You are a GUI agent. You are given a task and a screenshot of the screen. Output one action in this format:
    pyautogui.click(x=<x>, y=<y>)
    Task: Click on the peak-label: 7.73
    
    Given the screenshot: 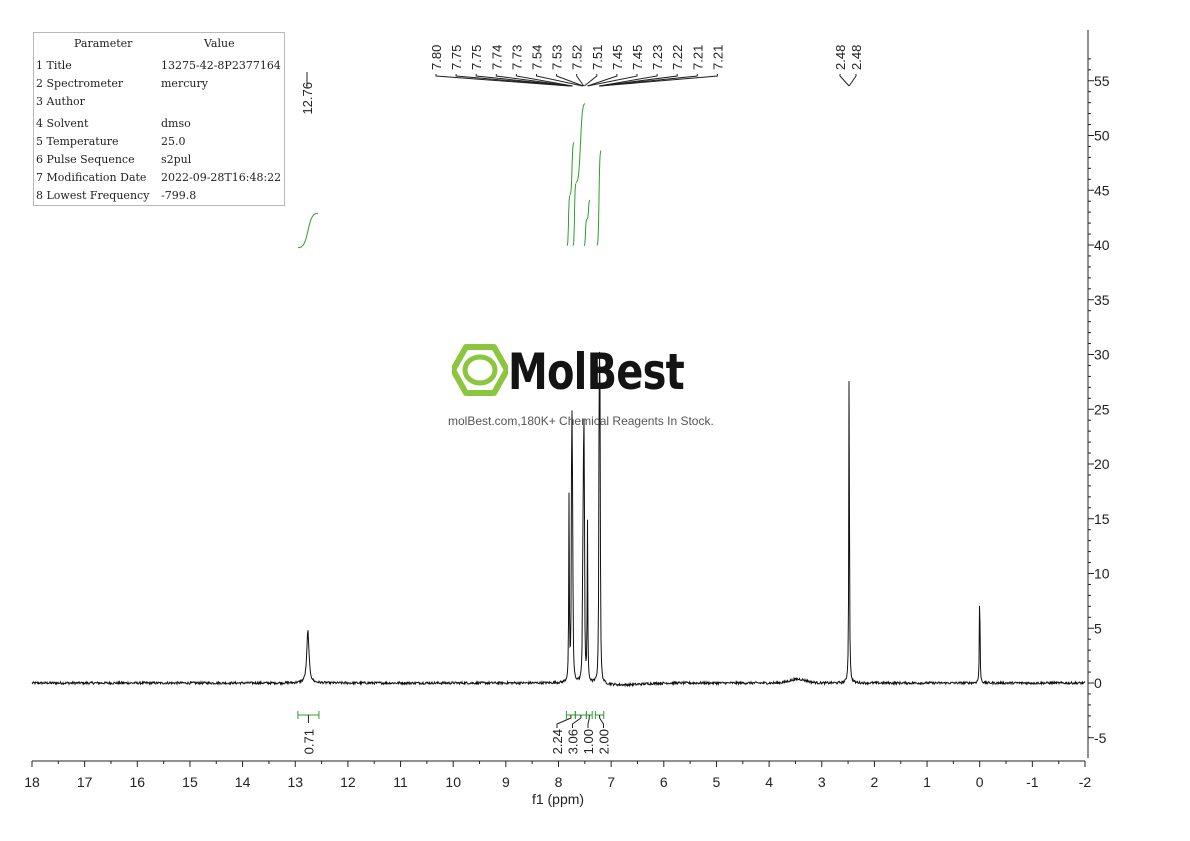 What is the action you would take?
    pyautogui.click(x=516, y=57)
    